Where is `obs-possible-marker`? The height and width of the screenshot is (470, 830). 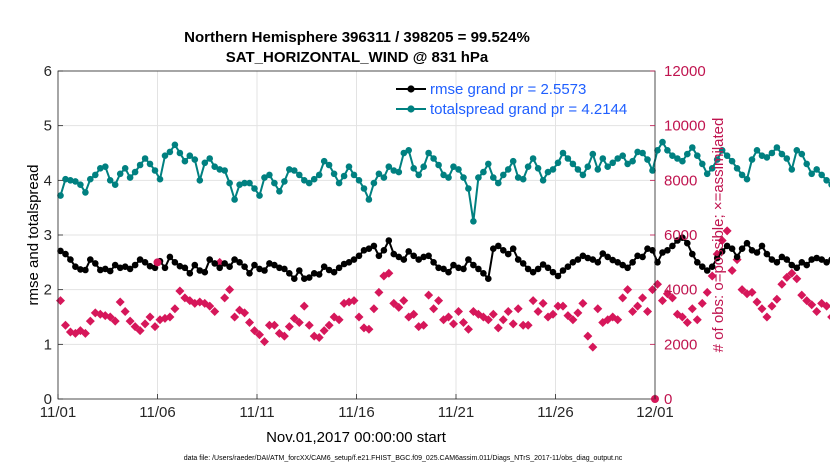 obs-possible-marker is located at coordinates (157, 262).